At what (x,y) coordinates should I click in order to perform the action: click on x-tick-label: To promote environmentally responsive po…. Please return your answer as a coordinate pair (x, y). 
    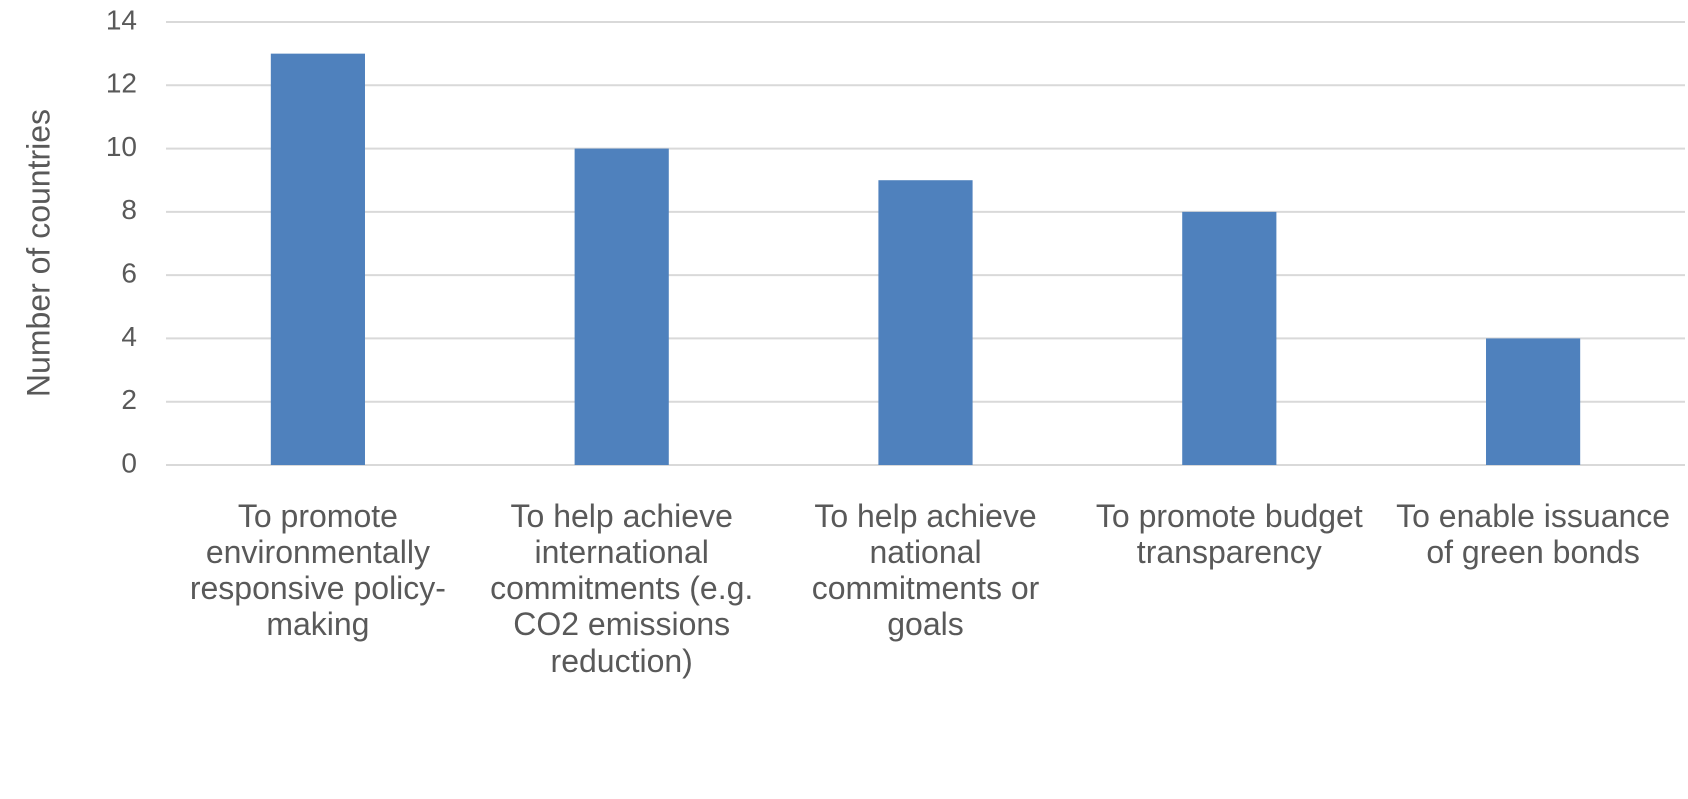
    Looking at the image, I should click on (317, 570).